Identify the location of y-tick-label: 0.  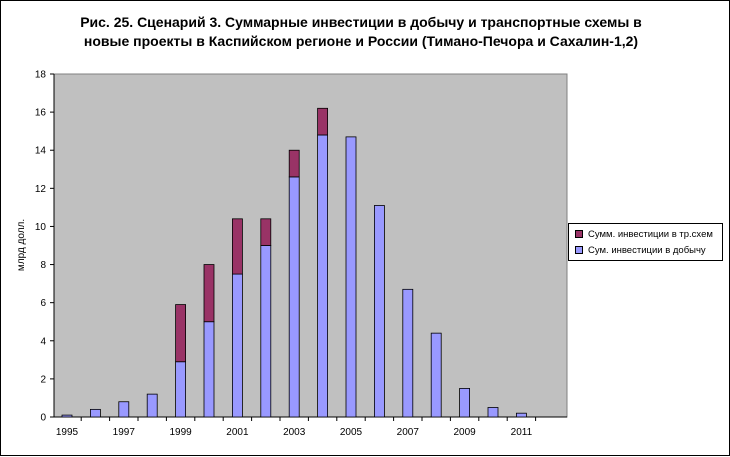
(43, 418).